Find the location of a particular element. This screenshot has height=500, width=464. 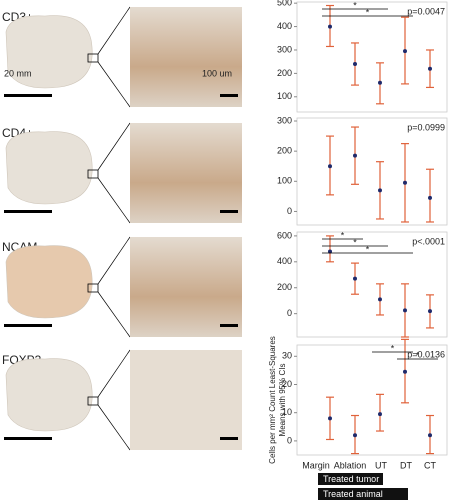

y-tick-label: 20 is located at coordinates (287, 384).